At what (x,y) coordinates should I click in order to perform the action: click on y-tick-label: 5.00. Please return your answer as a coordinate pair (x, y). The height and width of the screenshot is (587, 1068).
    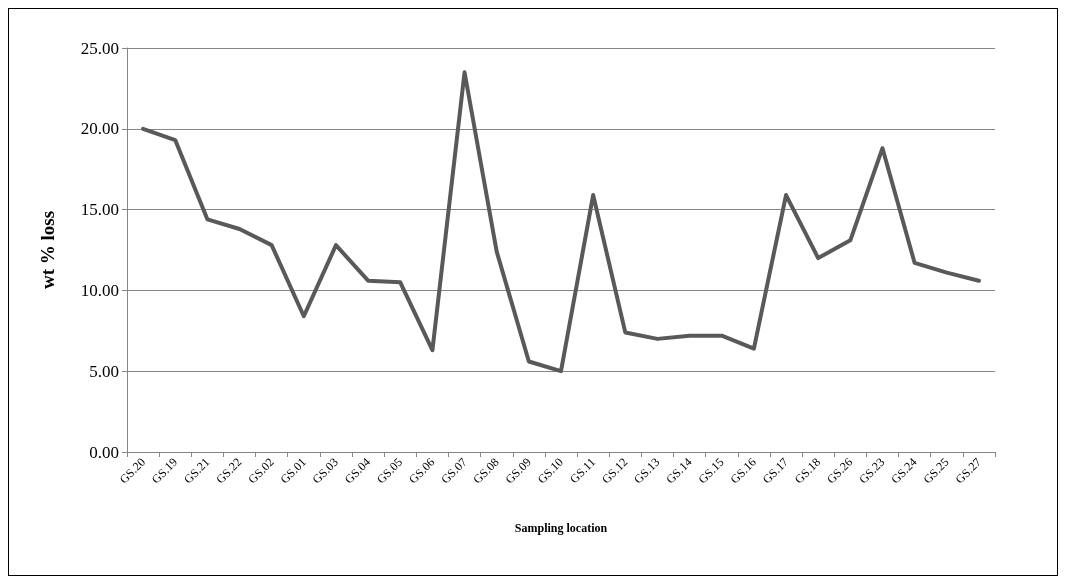
    Looking at the image, I should click on (104, 371).